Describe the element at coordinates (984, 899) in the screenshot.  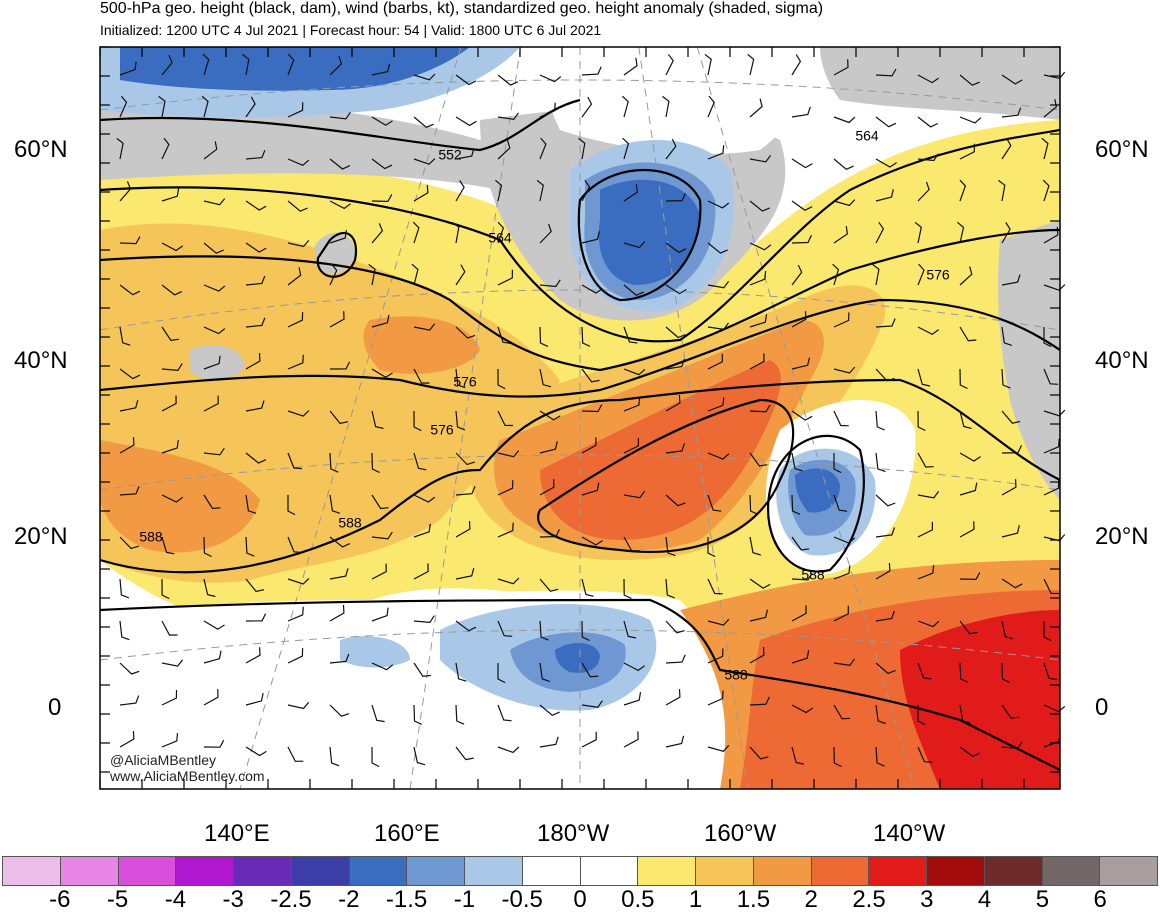
I see `colorbar-label-16: 4` at that location.